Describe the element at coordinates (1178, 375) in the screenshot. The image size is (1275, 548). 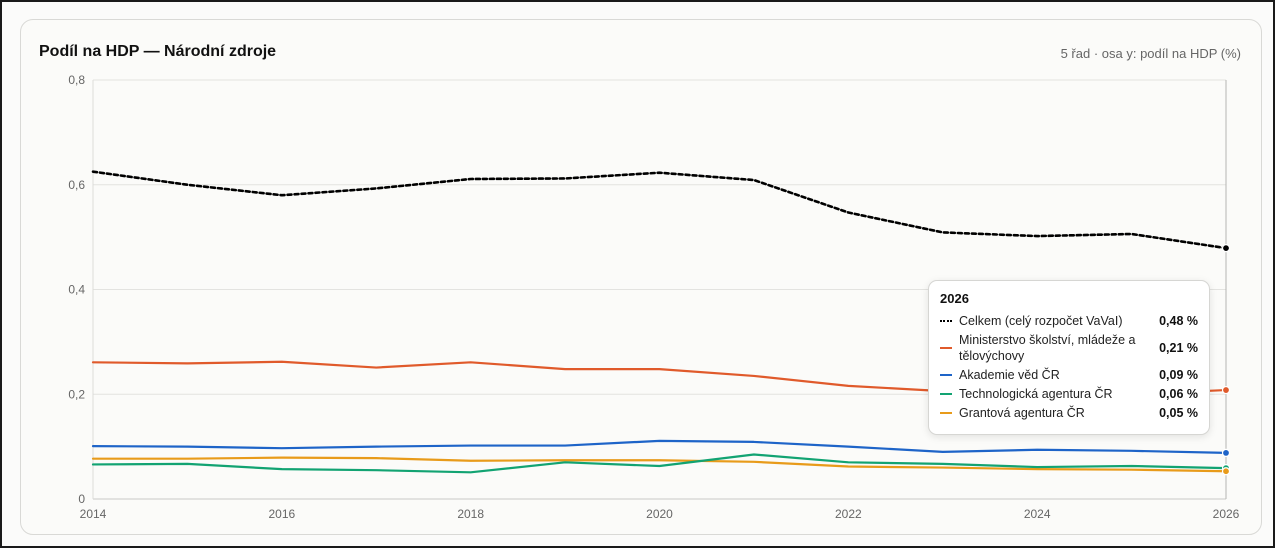
I see `tooltip-row-value: 0,09 %` at that location.